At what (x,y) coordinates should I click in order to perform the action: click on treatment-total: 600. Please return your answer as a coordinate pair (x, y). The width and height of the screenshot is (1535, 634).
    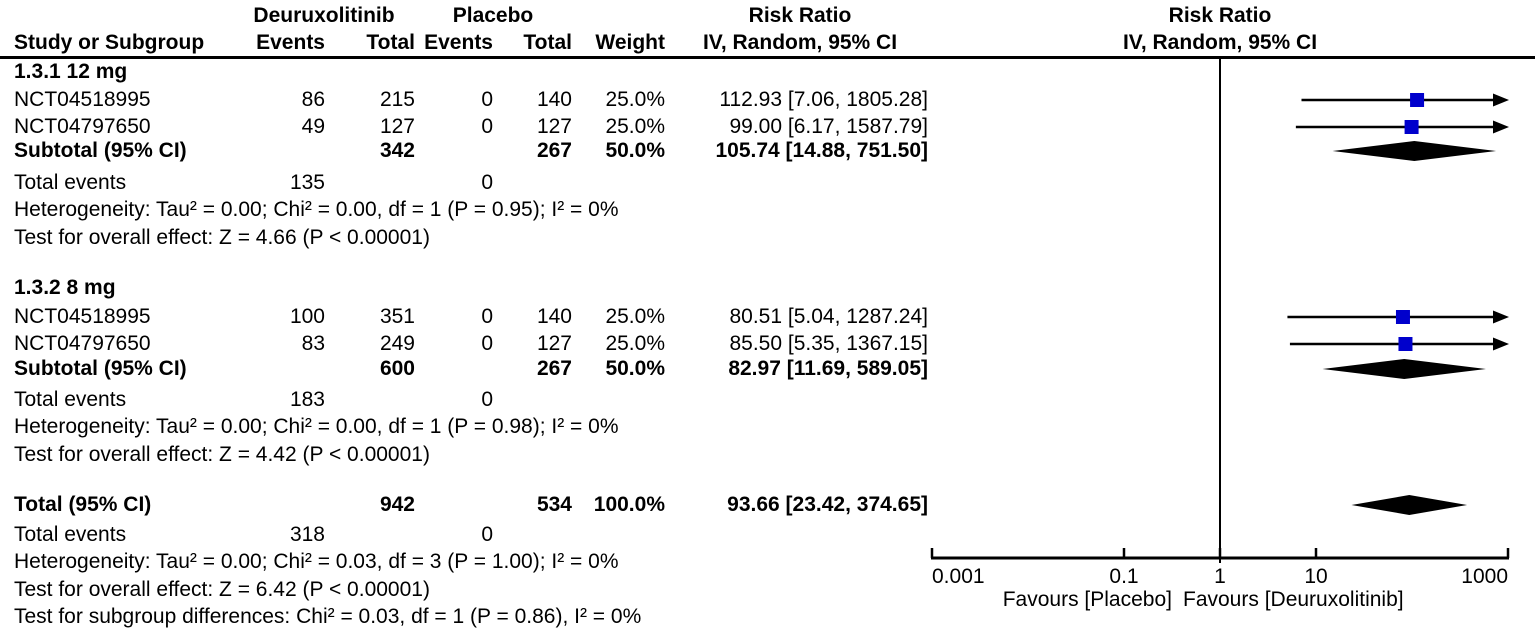
    Looking at the image, I should click on (397, 368).